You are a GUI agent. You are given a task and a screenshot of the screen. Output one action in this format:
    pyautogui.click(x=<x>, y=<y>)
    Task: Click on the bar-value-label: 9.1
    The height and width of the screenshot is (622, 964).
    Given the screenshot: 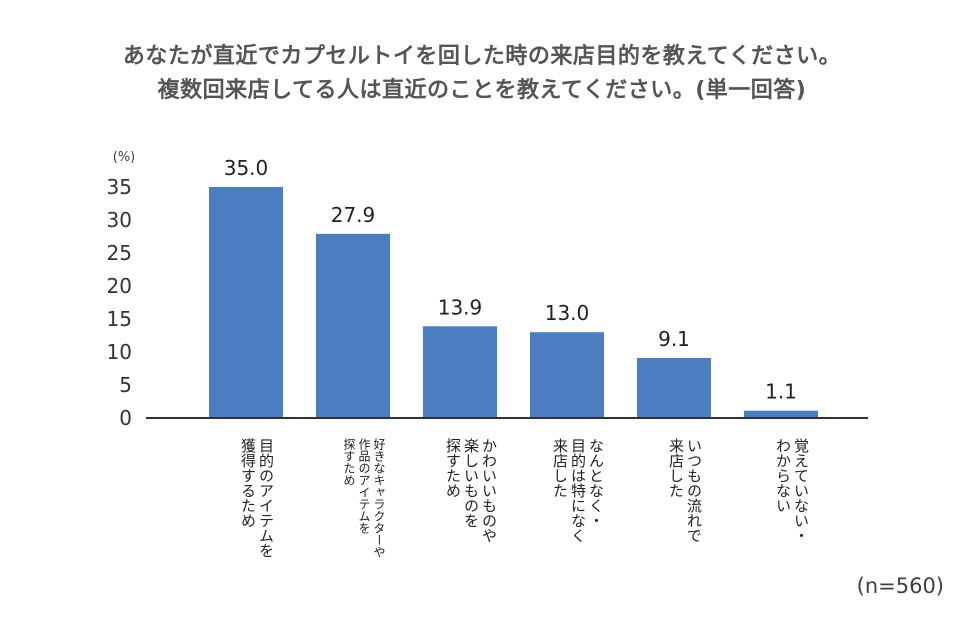 What is the action you would take?
    pyautogui.click(x=674, y=339)
    